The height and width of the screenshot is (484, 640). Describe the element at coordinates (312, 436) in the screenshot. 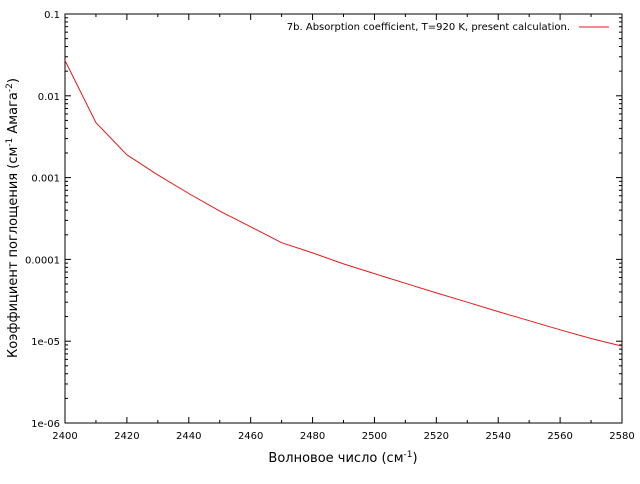

I see `x-tick-label: 2480` at that location.